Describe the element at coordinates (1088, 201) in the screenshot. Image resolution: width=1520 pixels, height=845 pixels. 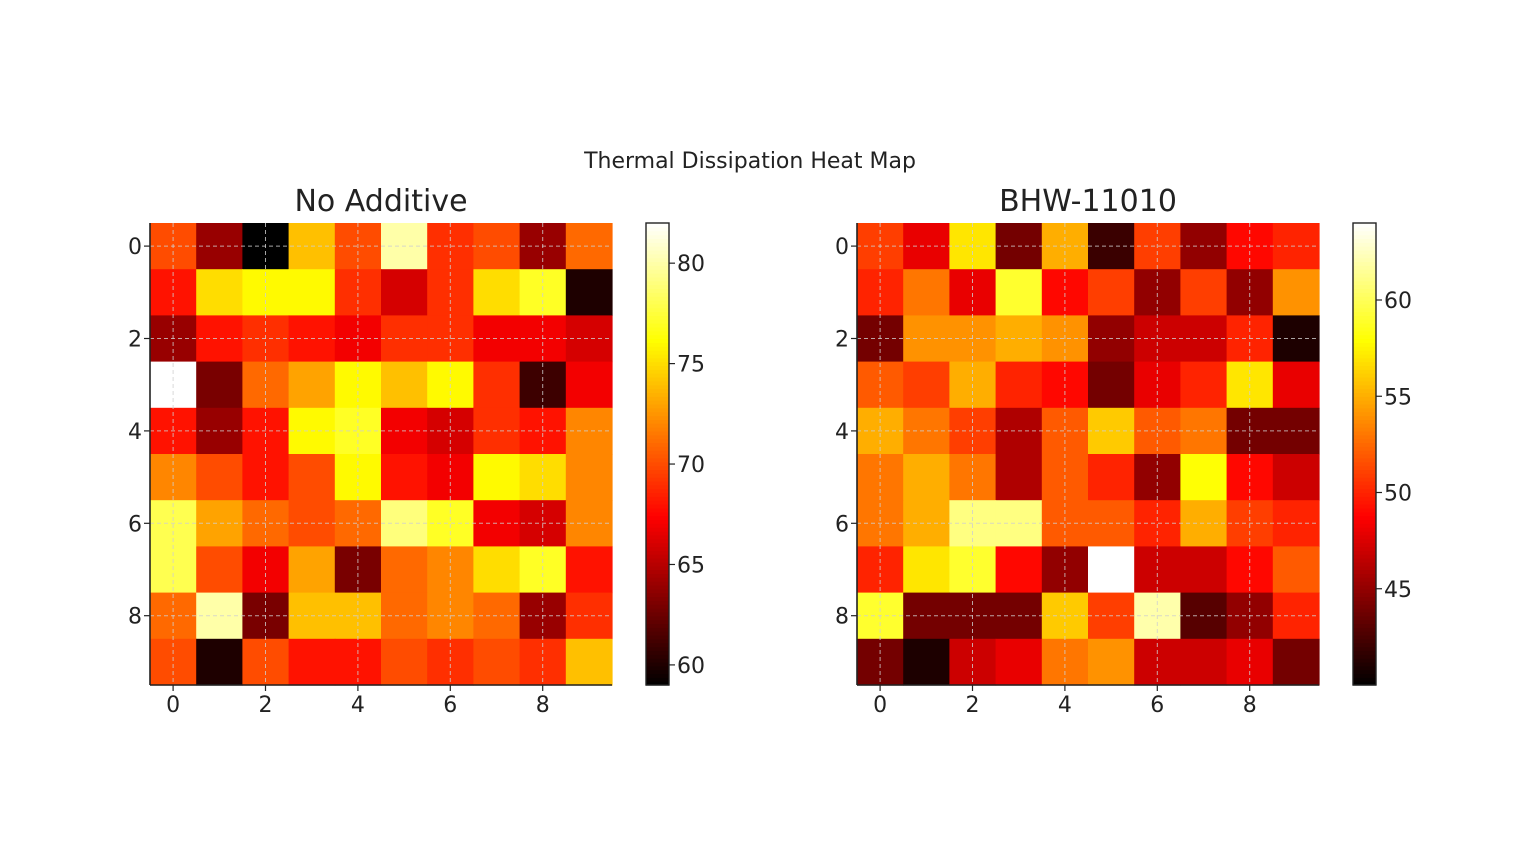
I see `panel-title: BHW-11010` at that location.